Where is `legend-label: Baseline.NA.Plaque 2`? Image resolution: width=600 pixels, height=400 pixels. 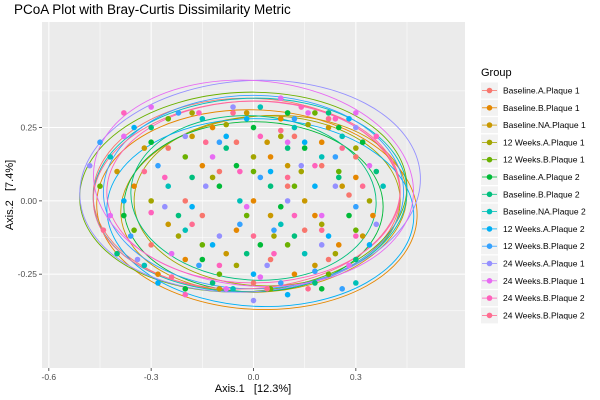 legend-label: Baseline.NA.Plaque 2 is located at coordinates (544, 212).